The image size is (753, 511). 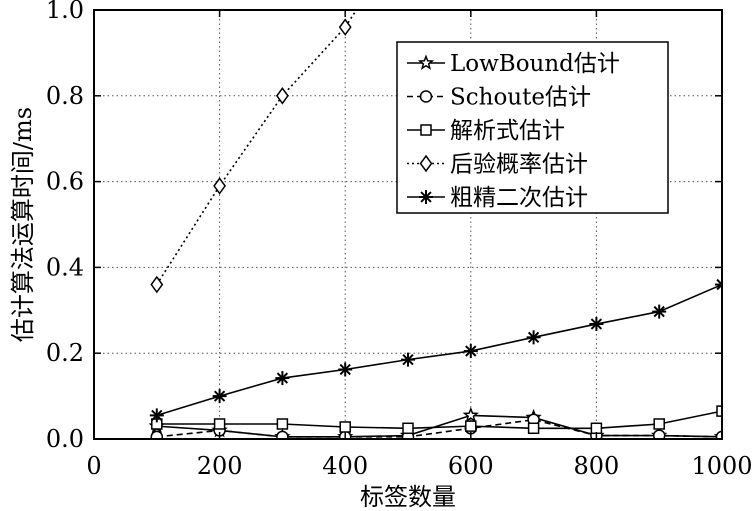 What do you see at coordinates (65, 96) in the screenshot?
I see `y-tick-label: 0.8` at bounding box center [65, 96].